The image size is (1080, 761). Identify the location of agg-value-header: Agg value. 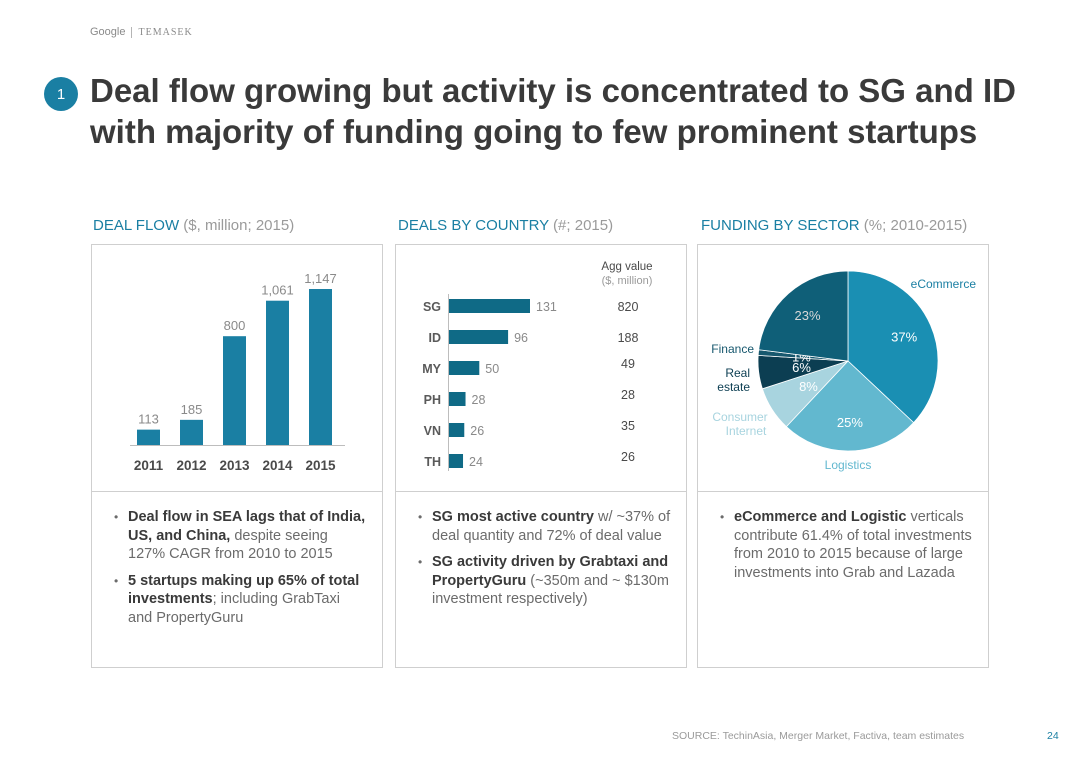
(626, 267).